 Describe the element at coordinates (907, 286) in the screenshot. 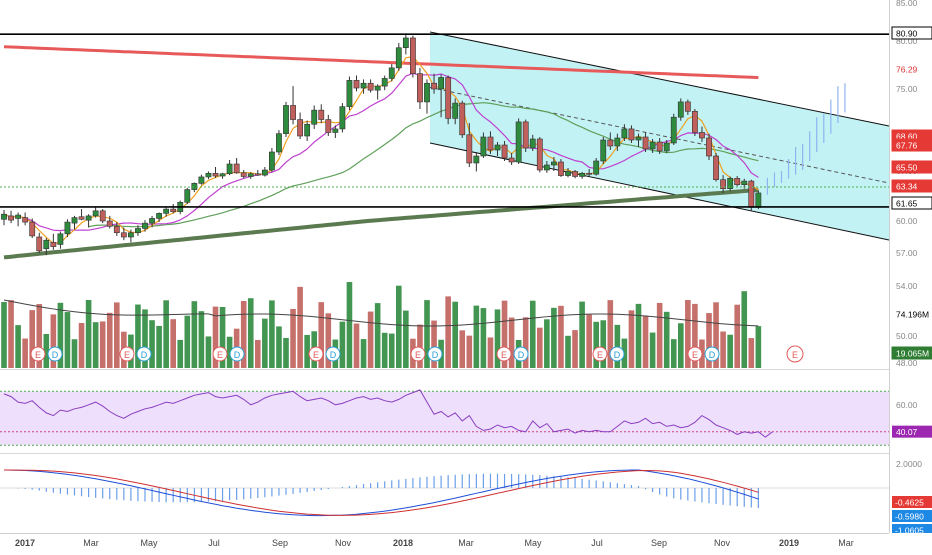

I see `price-tick-label: 54.00` at that location.